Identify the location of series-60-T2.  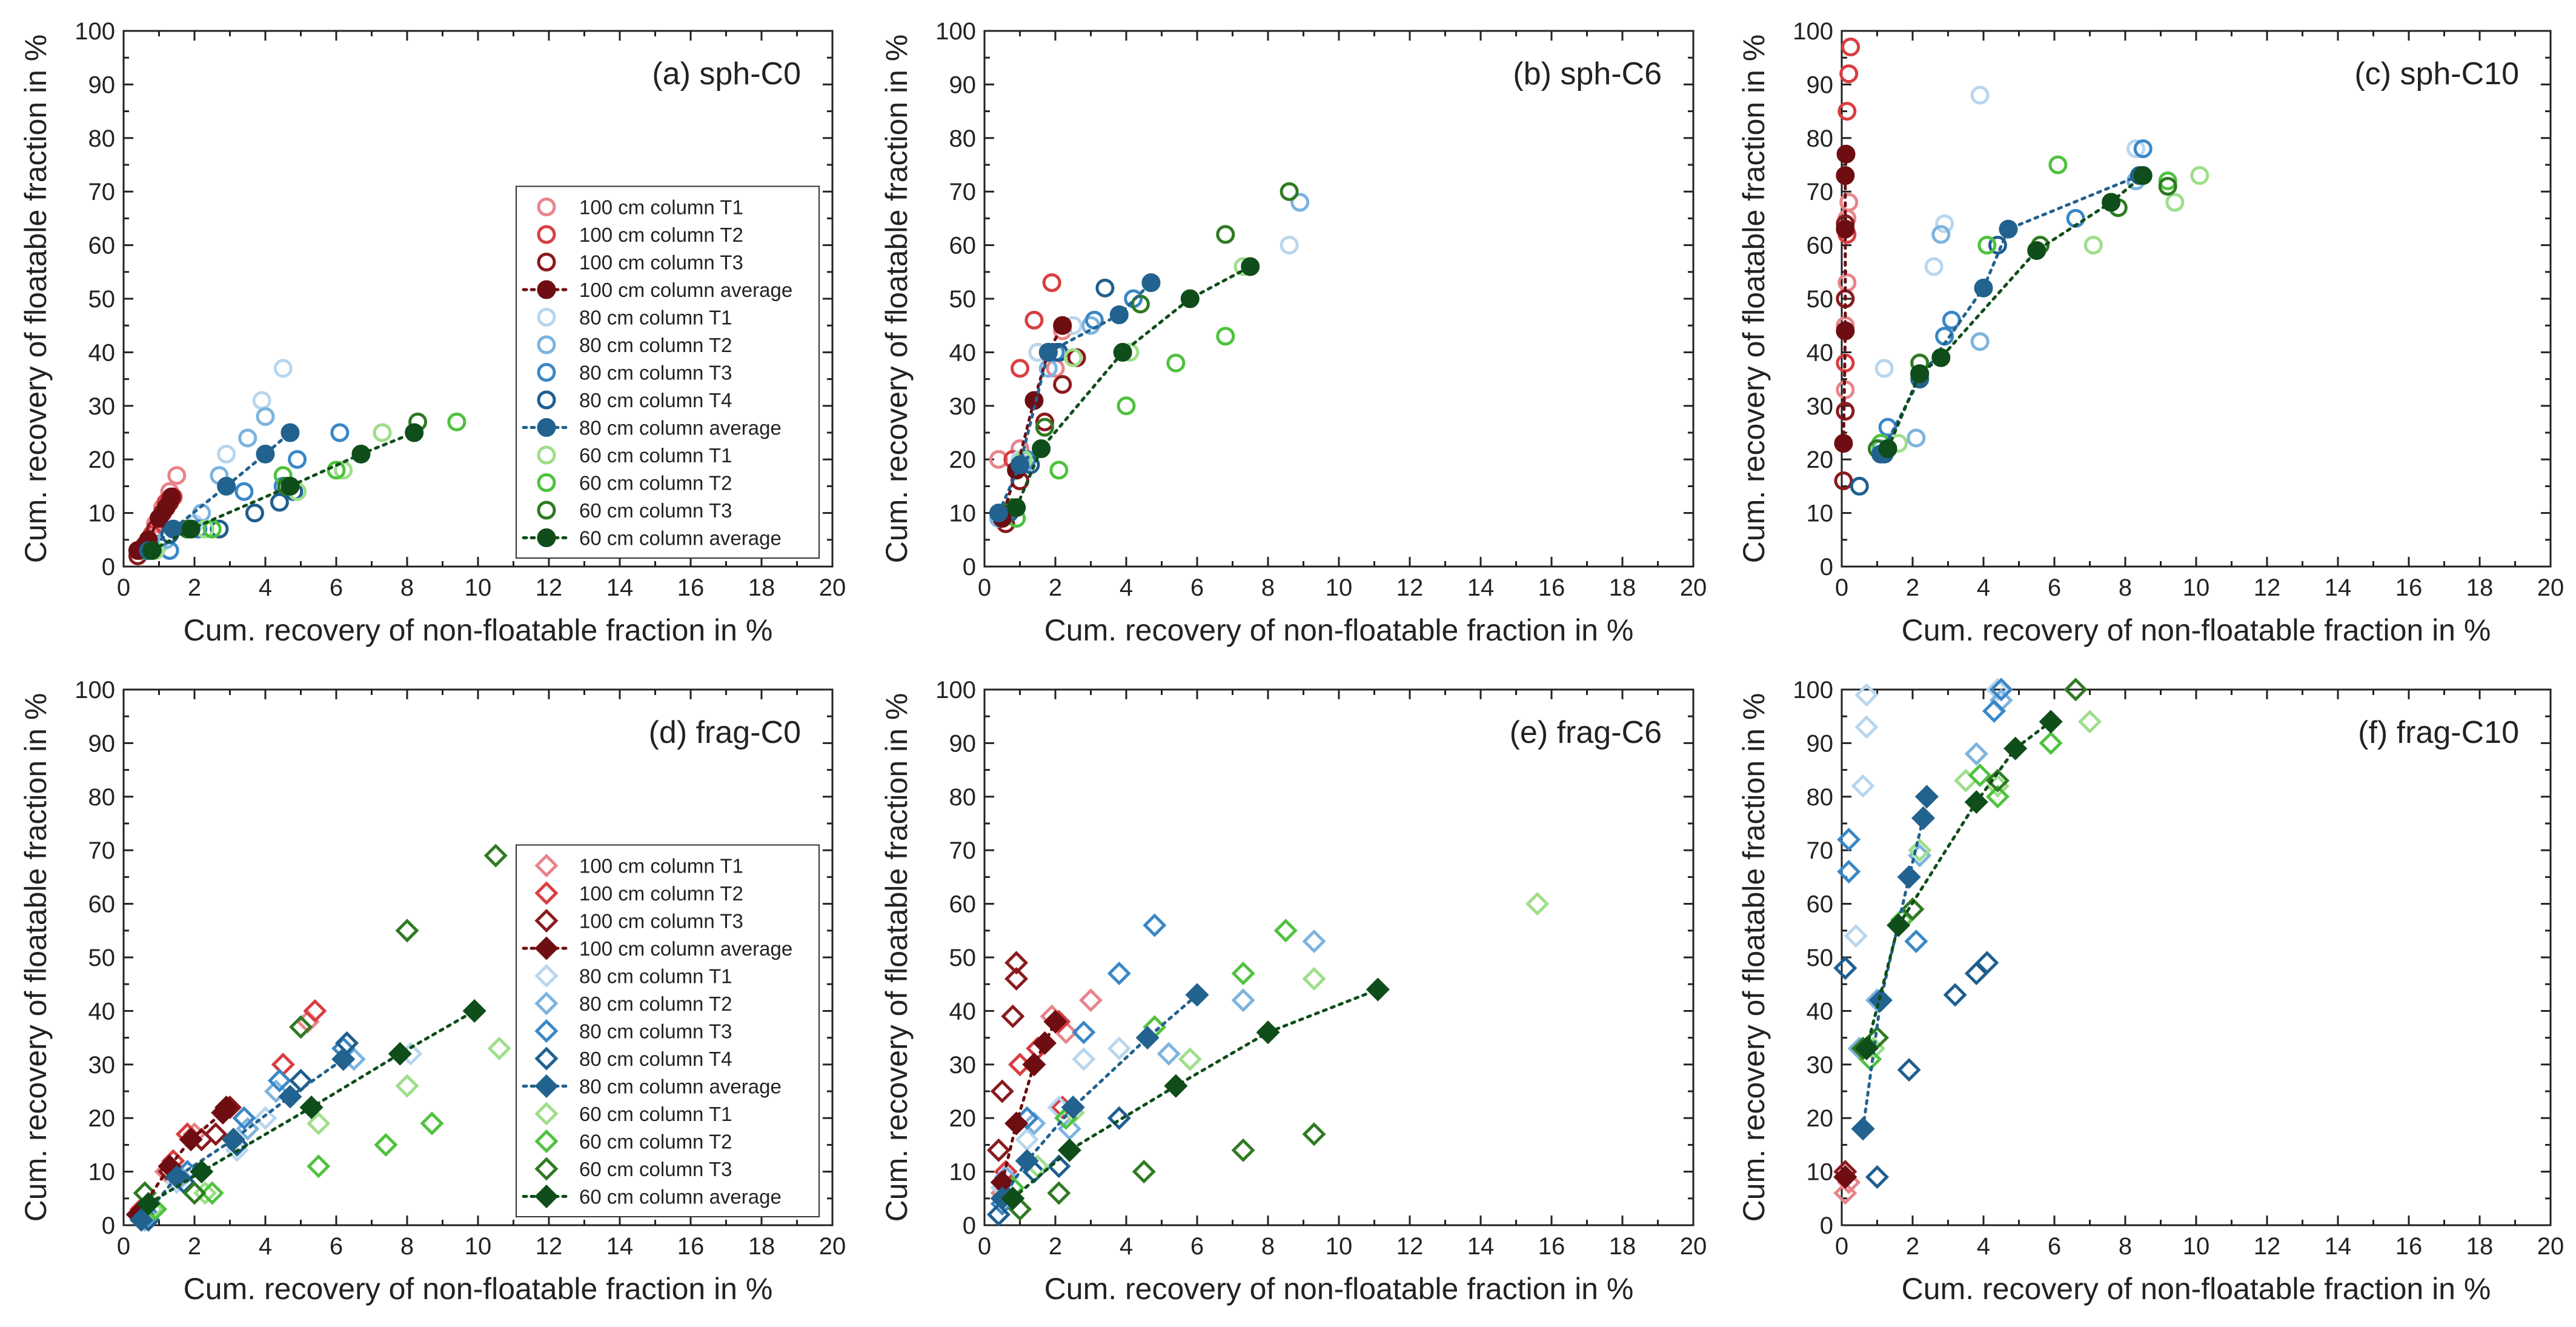
(1149, 1059).